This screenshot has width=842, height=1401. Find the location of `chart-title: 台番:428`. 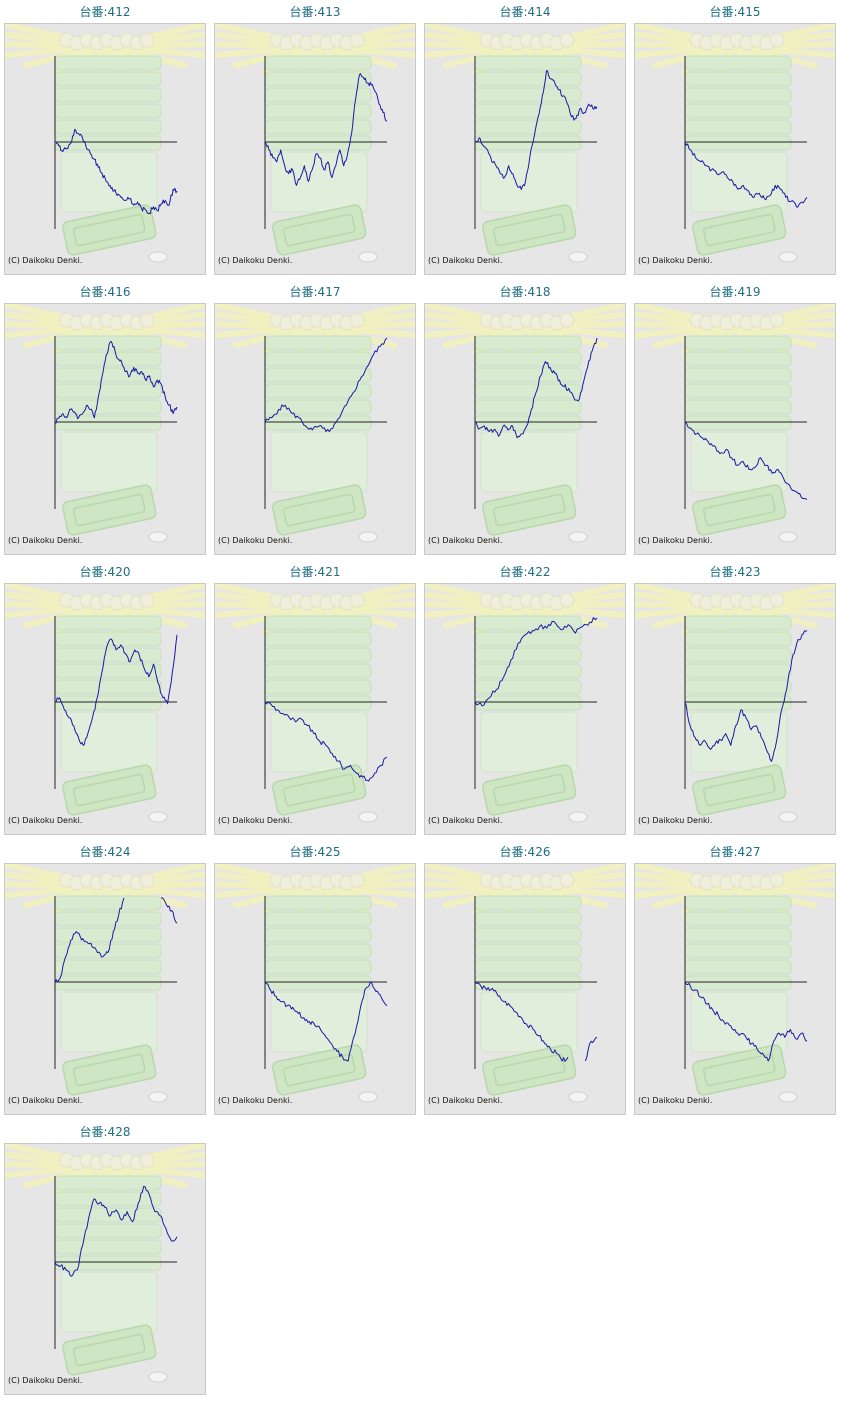

chart-title: 台番:428 is located at coordinates (105, 1132).